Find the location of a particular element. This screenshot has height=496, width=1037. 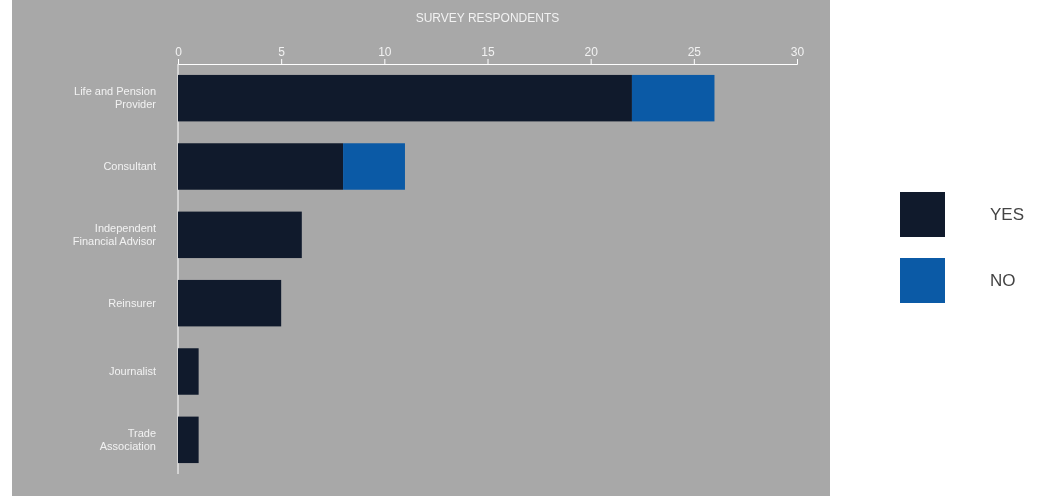

x-tick-label: 5 is located at coordinates (282, 52).